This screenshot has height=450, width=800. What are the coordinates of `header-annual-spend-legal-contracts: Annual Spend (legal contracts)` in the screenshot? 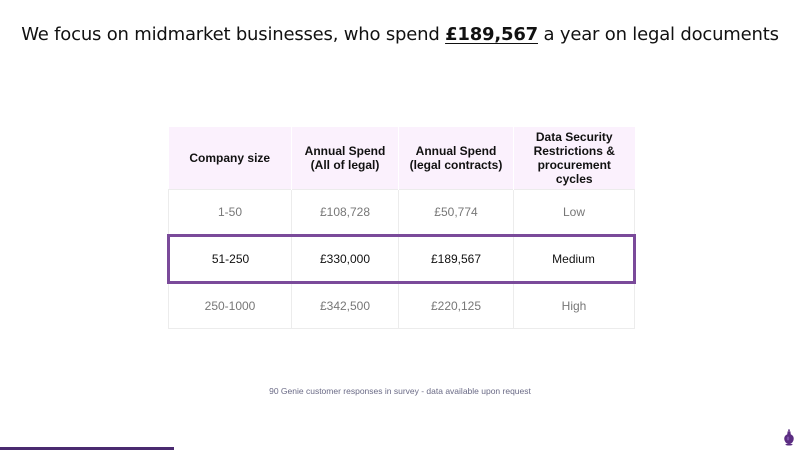 It's located at (456, 158).